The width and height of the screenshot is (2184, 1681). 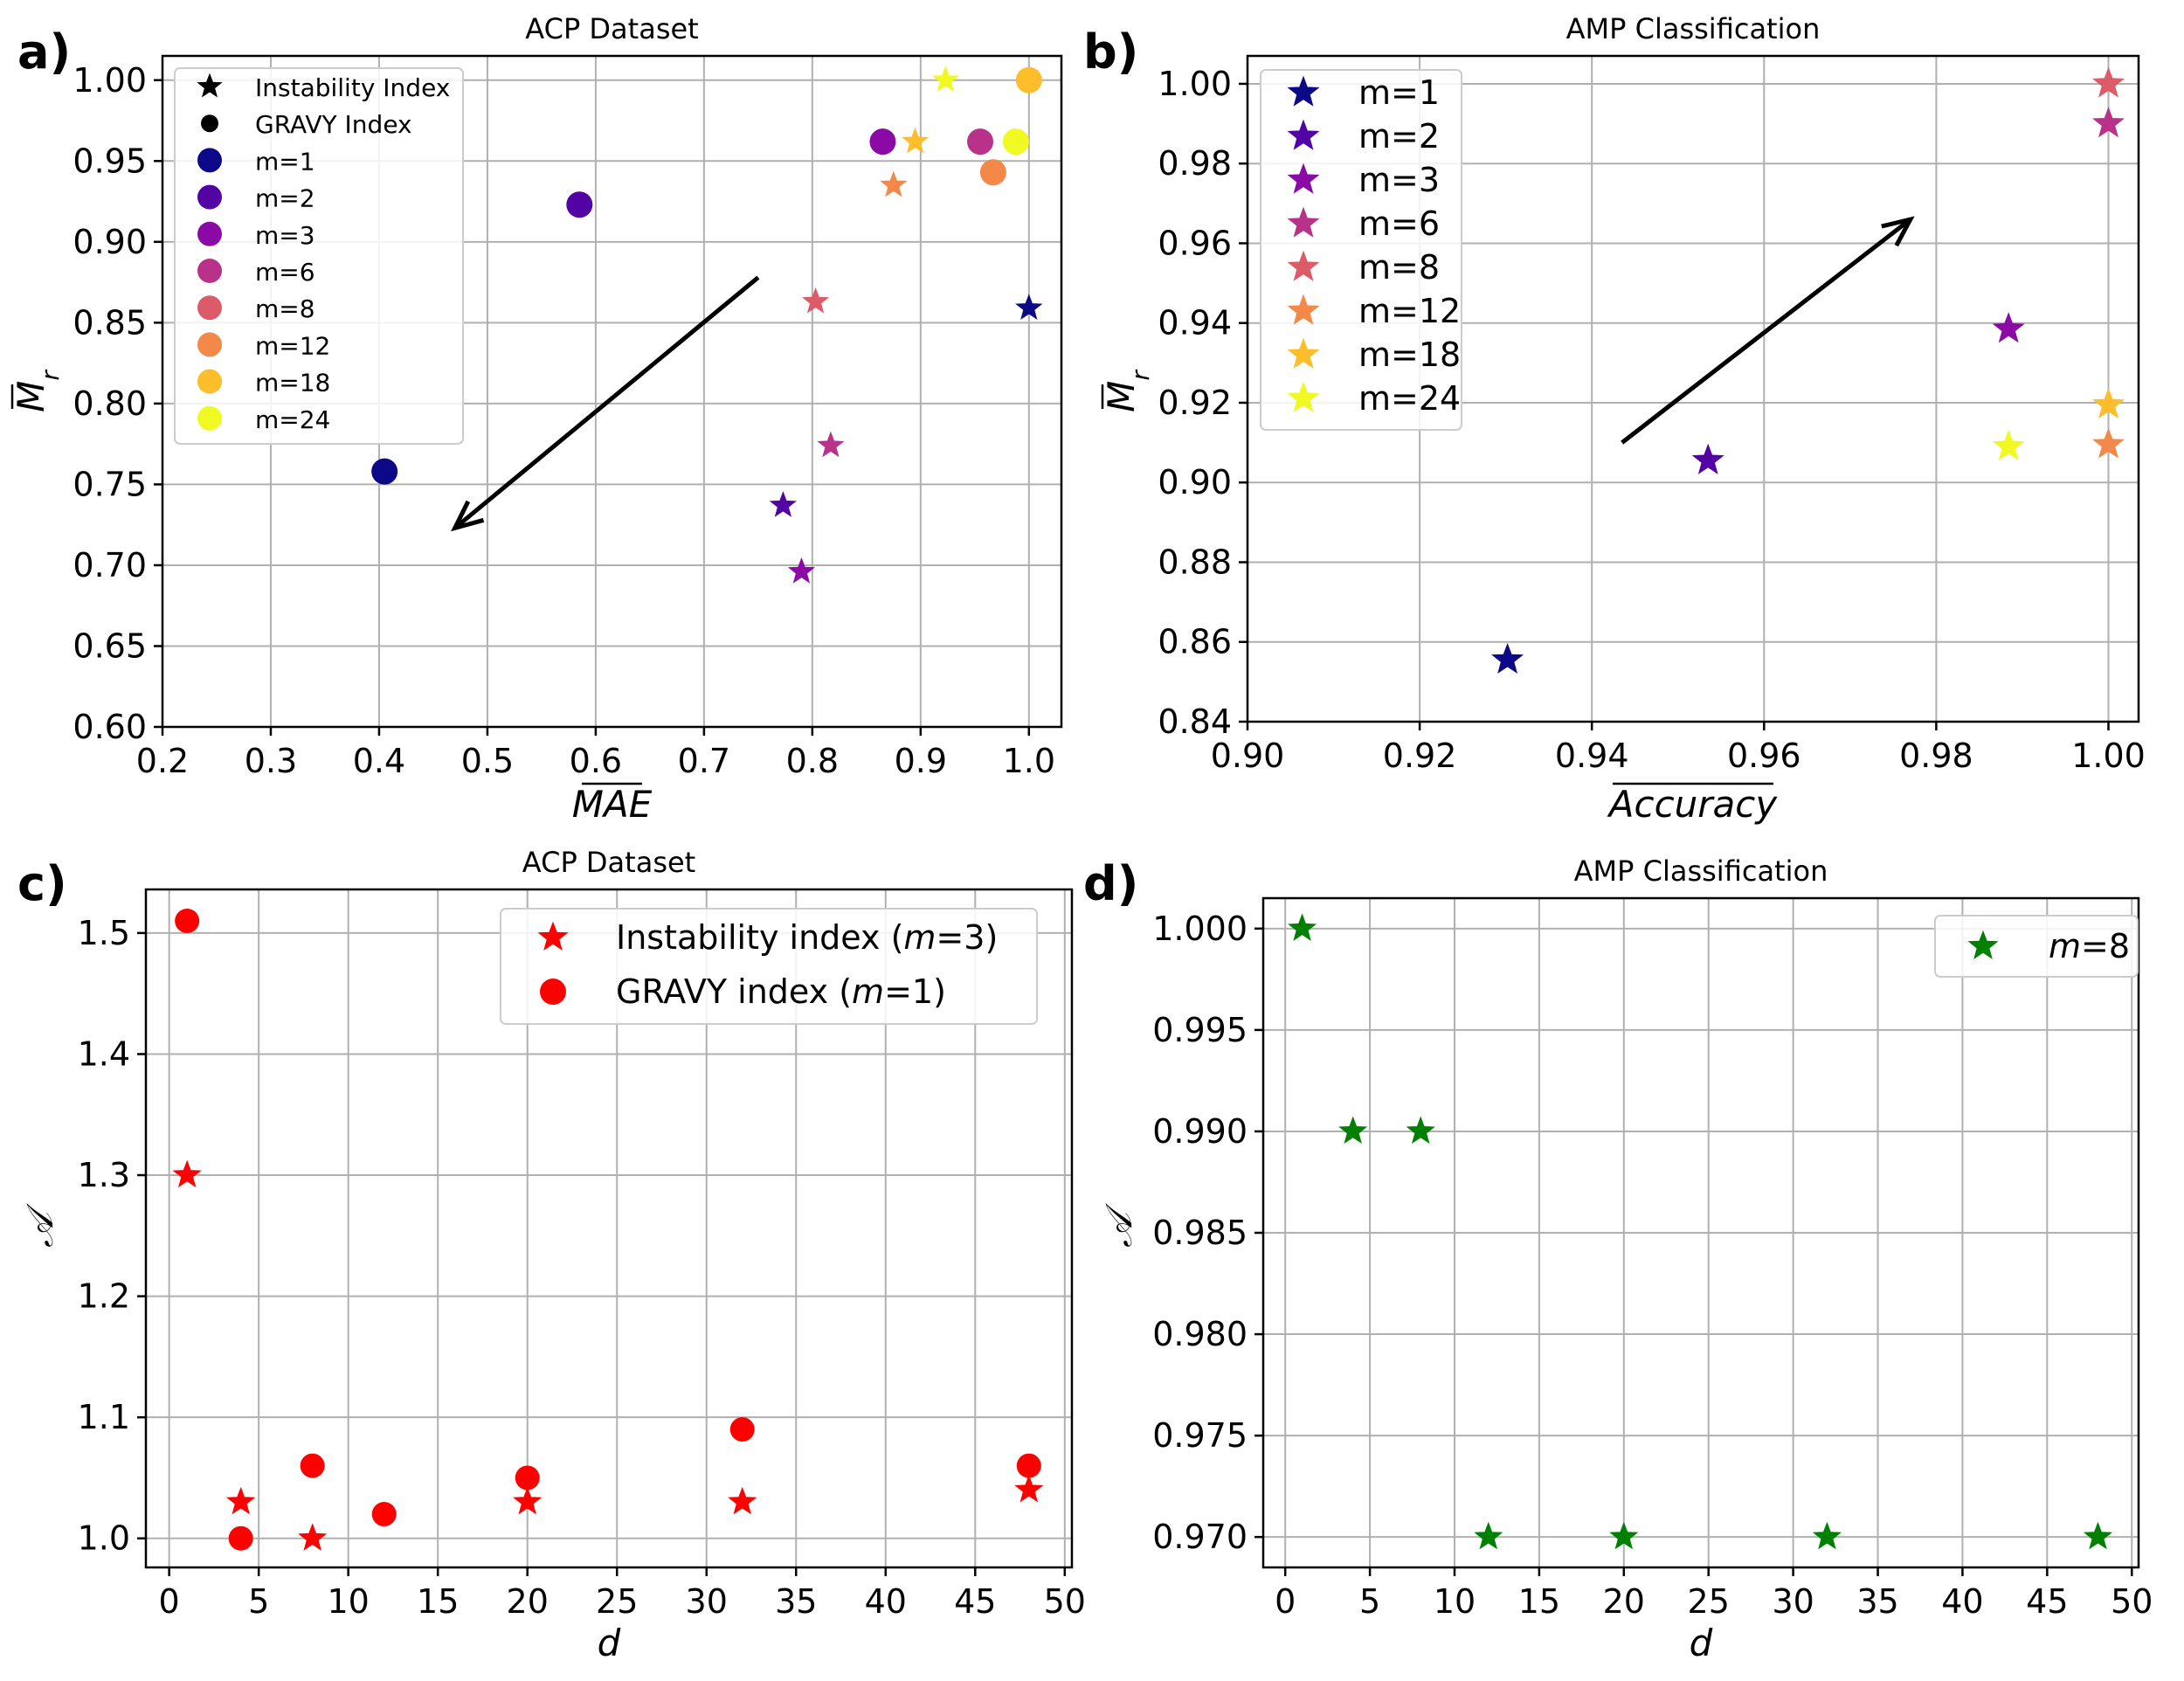 What do you see at coordinates (1200, 1436) in the screenshot?
I see `y-tick-label: 0.975` at bounding box center [1200, 1436].